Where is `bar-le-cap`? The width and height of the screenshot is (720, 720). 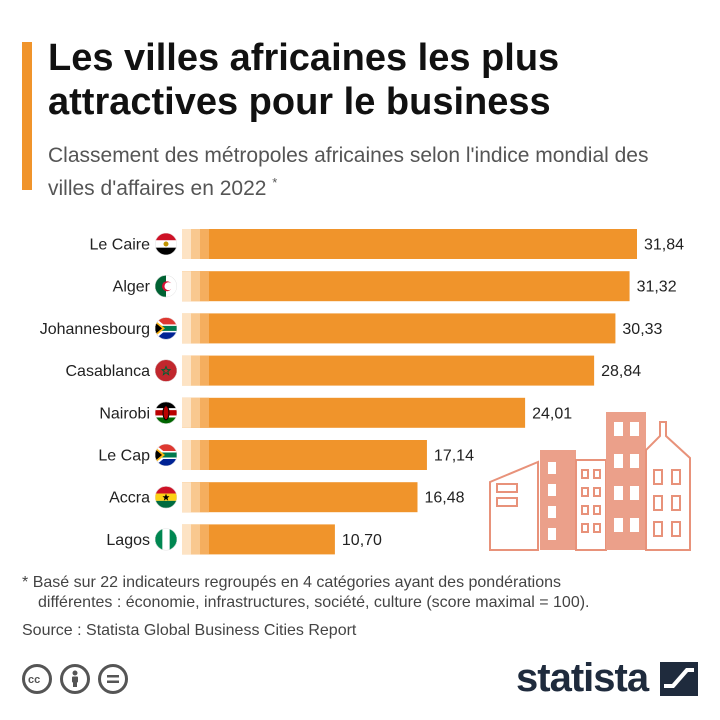 bar-le-cap is located at coordinates (304, 455).